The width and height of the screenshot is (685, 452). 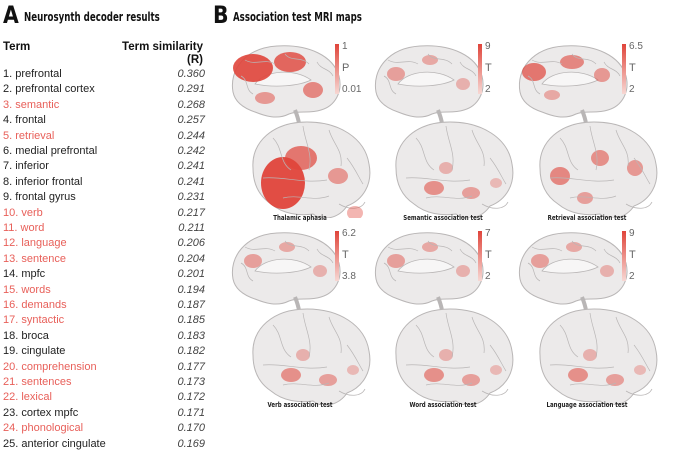 What do you see at coordinates (191, 243) in the screenshot?
I see `similarity-value: 0.206` at bounding box center [191, 243].